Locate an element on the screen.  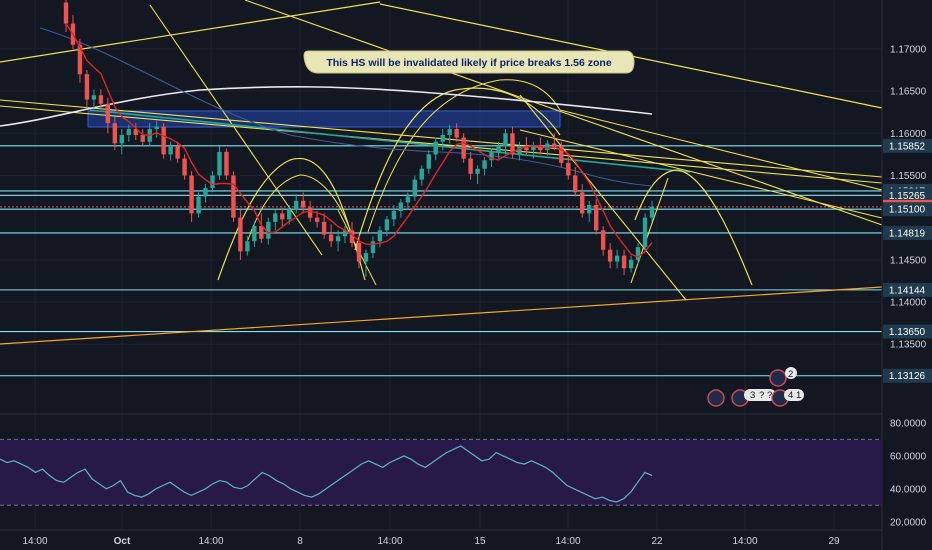
rsi-line is located at coordinates (326, 474).